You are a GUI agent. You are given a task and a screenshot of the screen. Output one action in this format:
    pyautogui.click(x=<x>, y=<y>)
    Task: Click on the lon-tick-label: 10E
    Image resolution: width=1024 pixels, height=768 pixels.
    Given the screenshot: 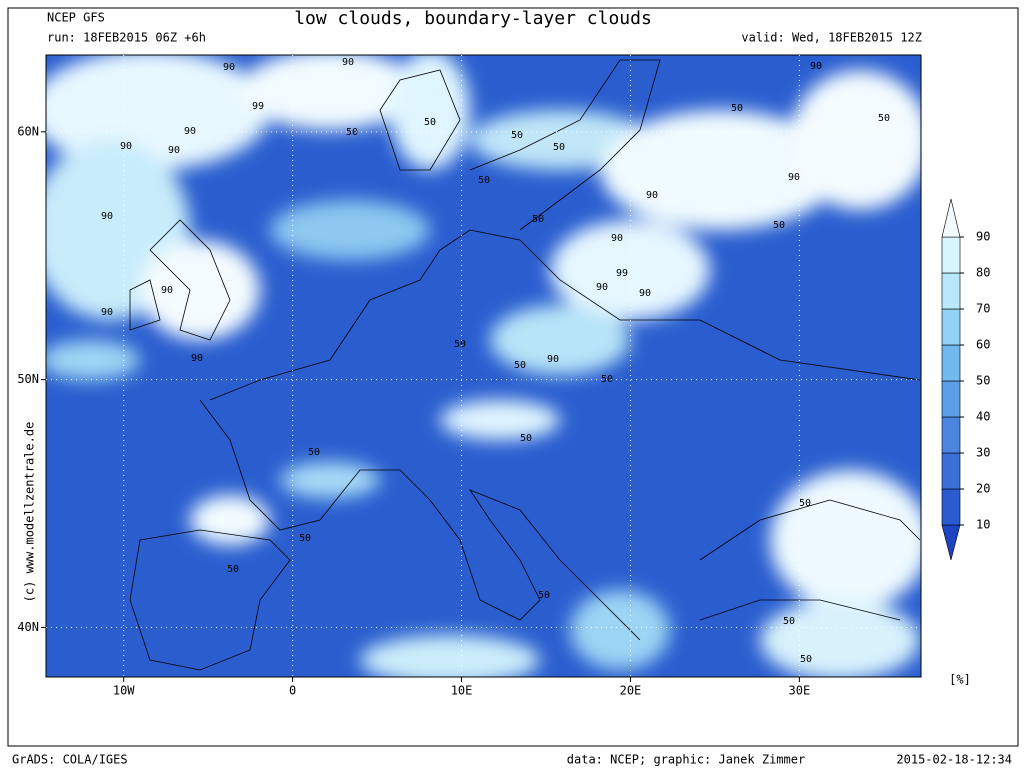 What is the action you would take?
    pyautogui.click(x=462, y=691)
    